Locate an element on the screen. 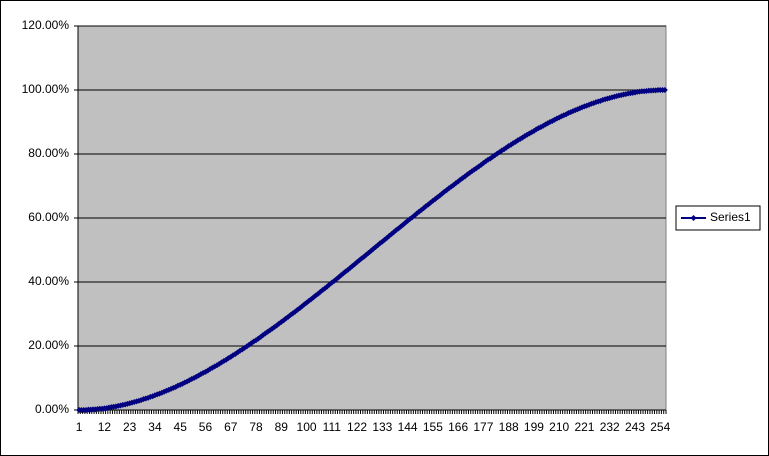  y-tick-label: 0.00% is located at coordinates (52, 409).